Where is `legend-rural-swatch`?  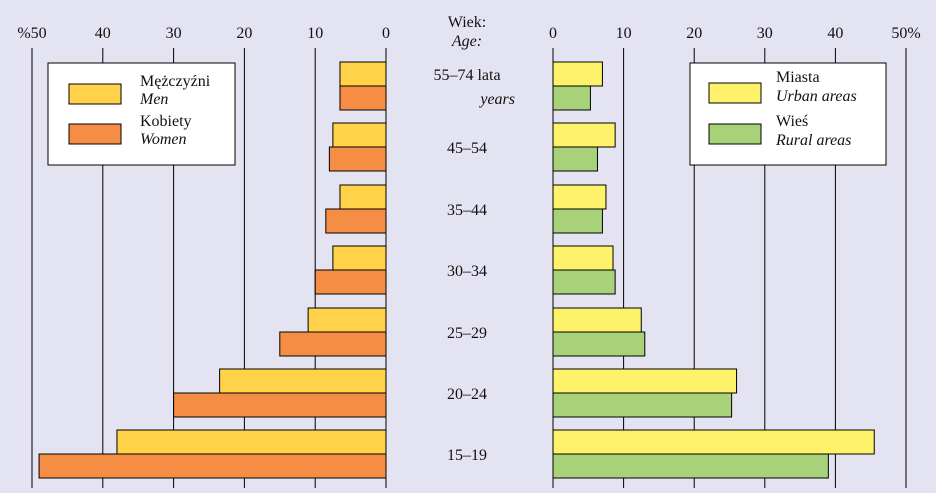 legend-rural-swatch is located at coordinates (735, 134).